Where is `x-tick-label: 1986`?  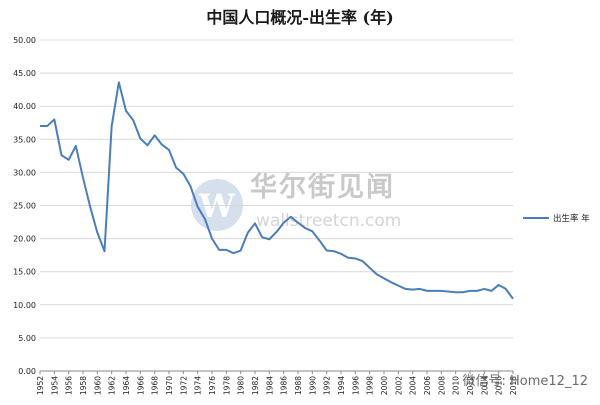 x-tick-label: 1986 is located at coordinates (284, 385).